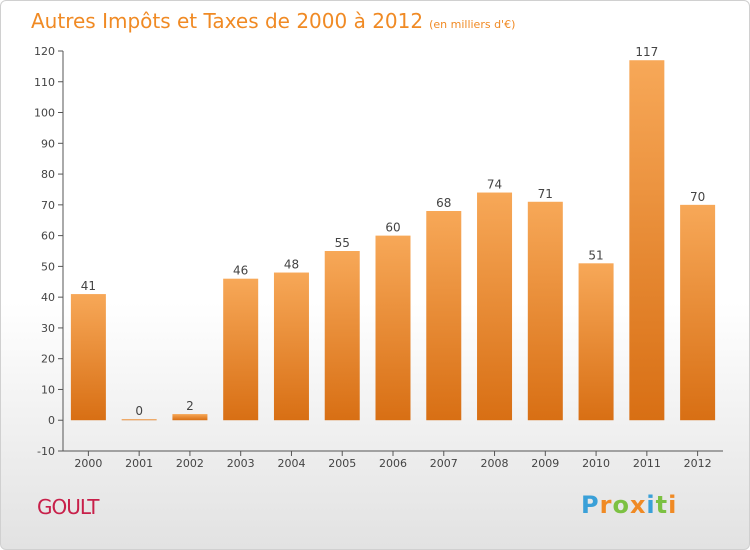 This screenshot has height=550, width=750. Describe the element at coordinates (190, 463) in the screenshot. I see `x-tick-label-2002: 2002` at that location.